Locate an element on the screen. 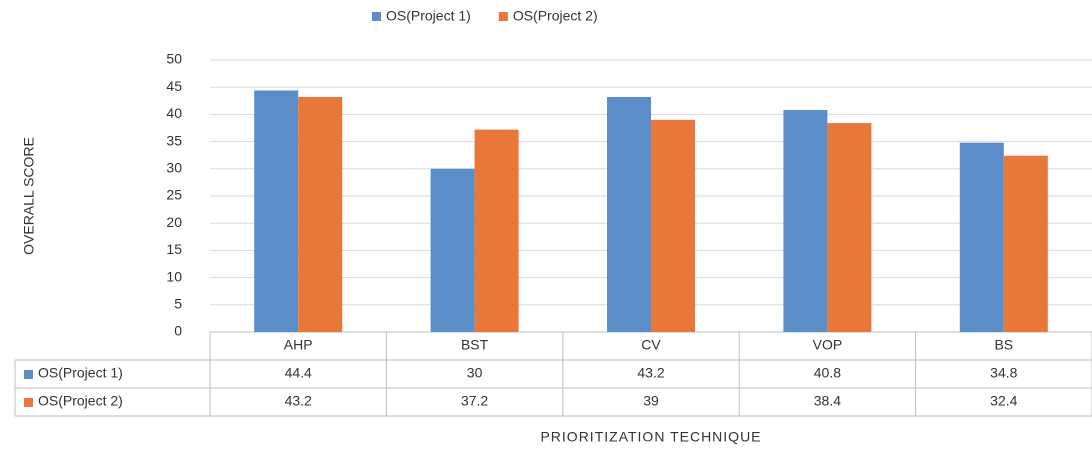 The height and width of the screenshot is (449, 1092). table-row-label: OS(Project 2) is located at coordinates (80, 401).